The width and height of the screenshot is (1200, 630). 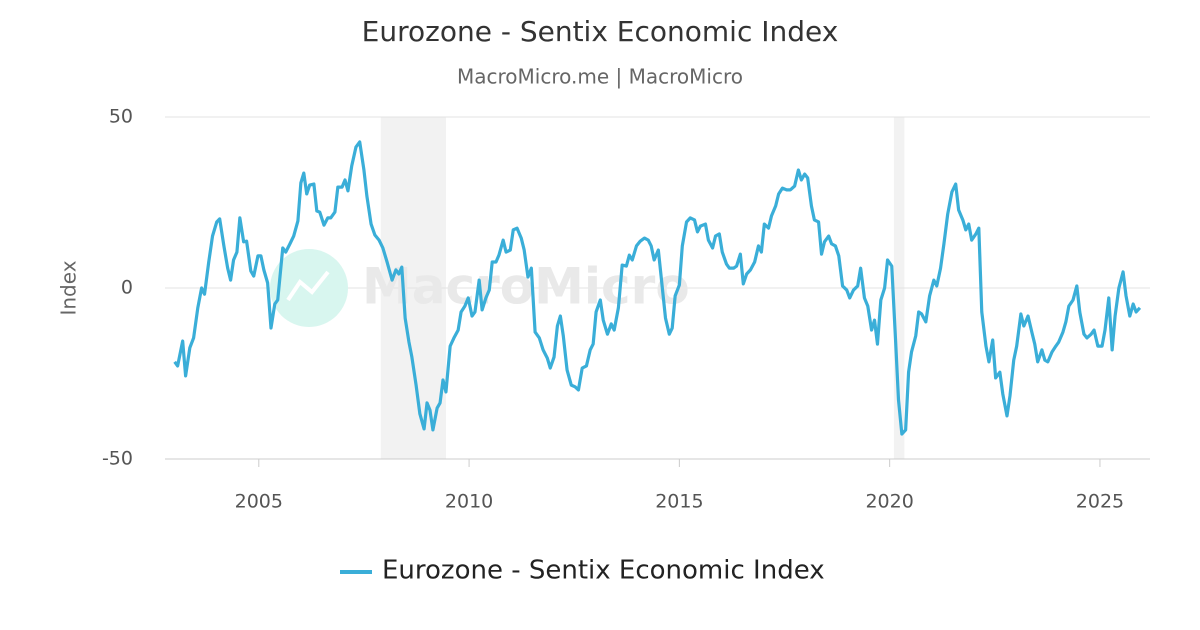 What do you see at coordinates (1100, 502) in the screenshot?
I see `x-tick-label: 2025` at bounding box center [1100, 502].